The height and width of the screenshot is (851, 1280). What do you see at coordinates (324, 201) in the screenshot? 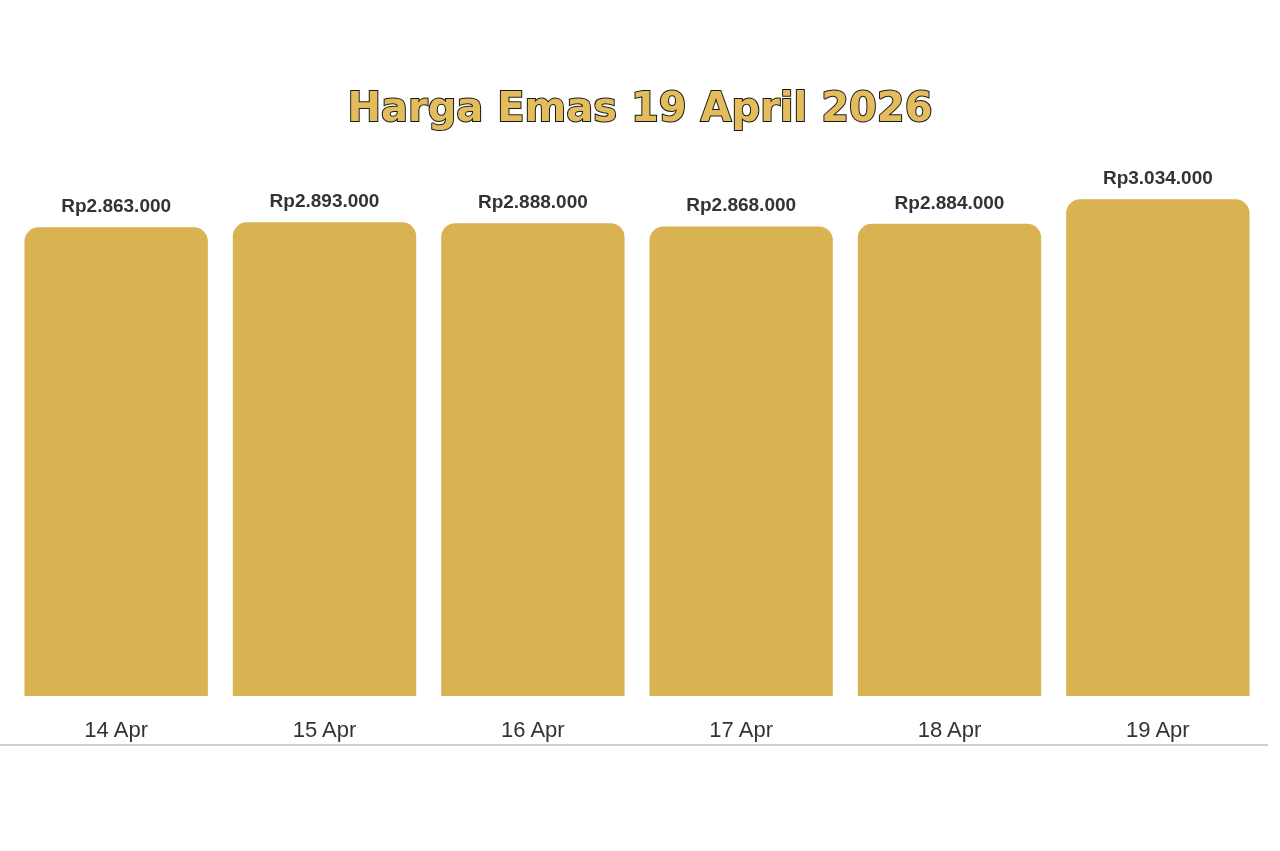
I see `data-label: Rp2.893.000` at bounding box center [324, 201].